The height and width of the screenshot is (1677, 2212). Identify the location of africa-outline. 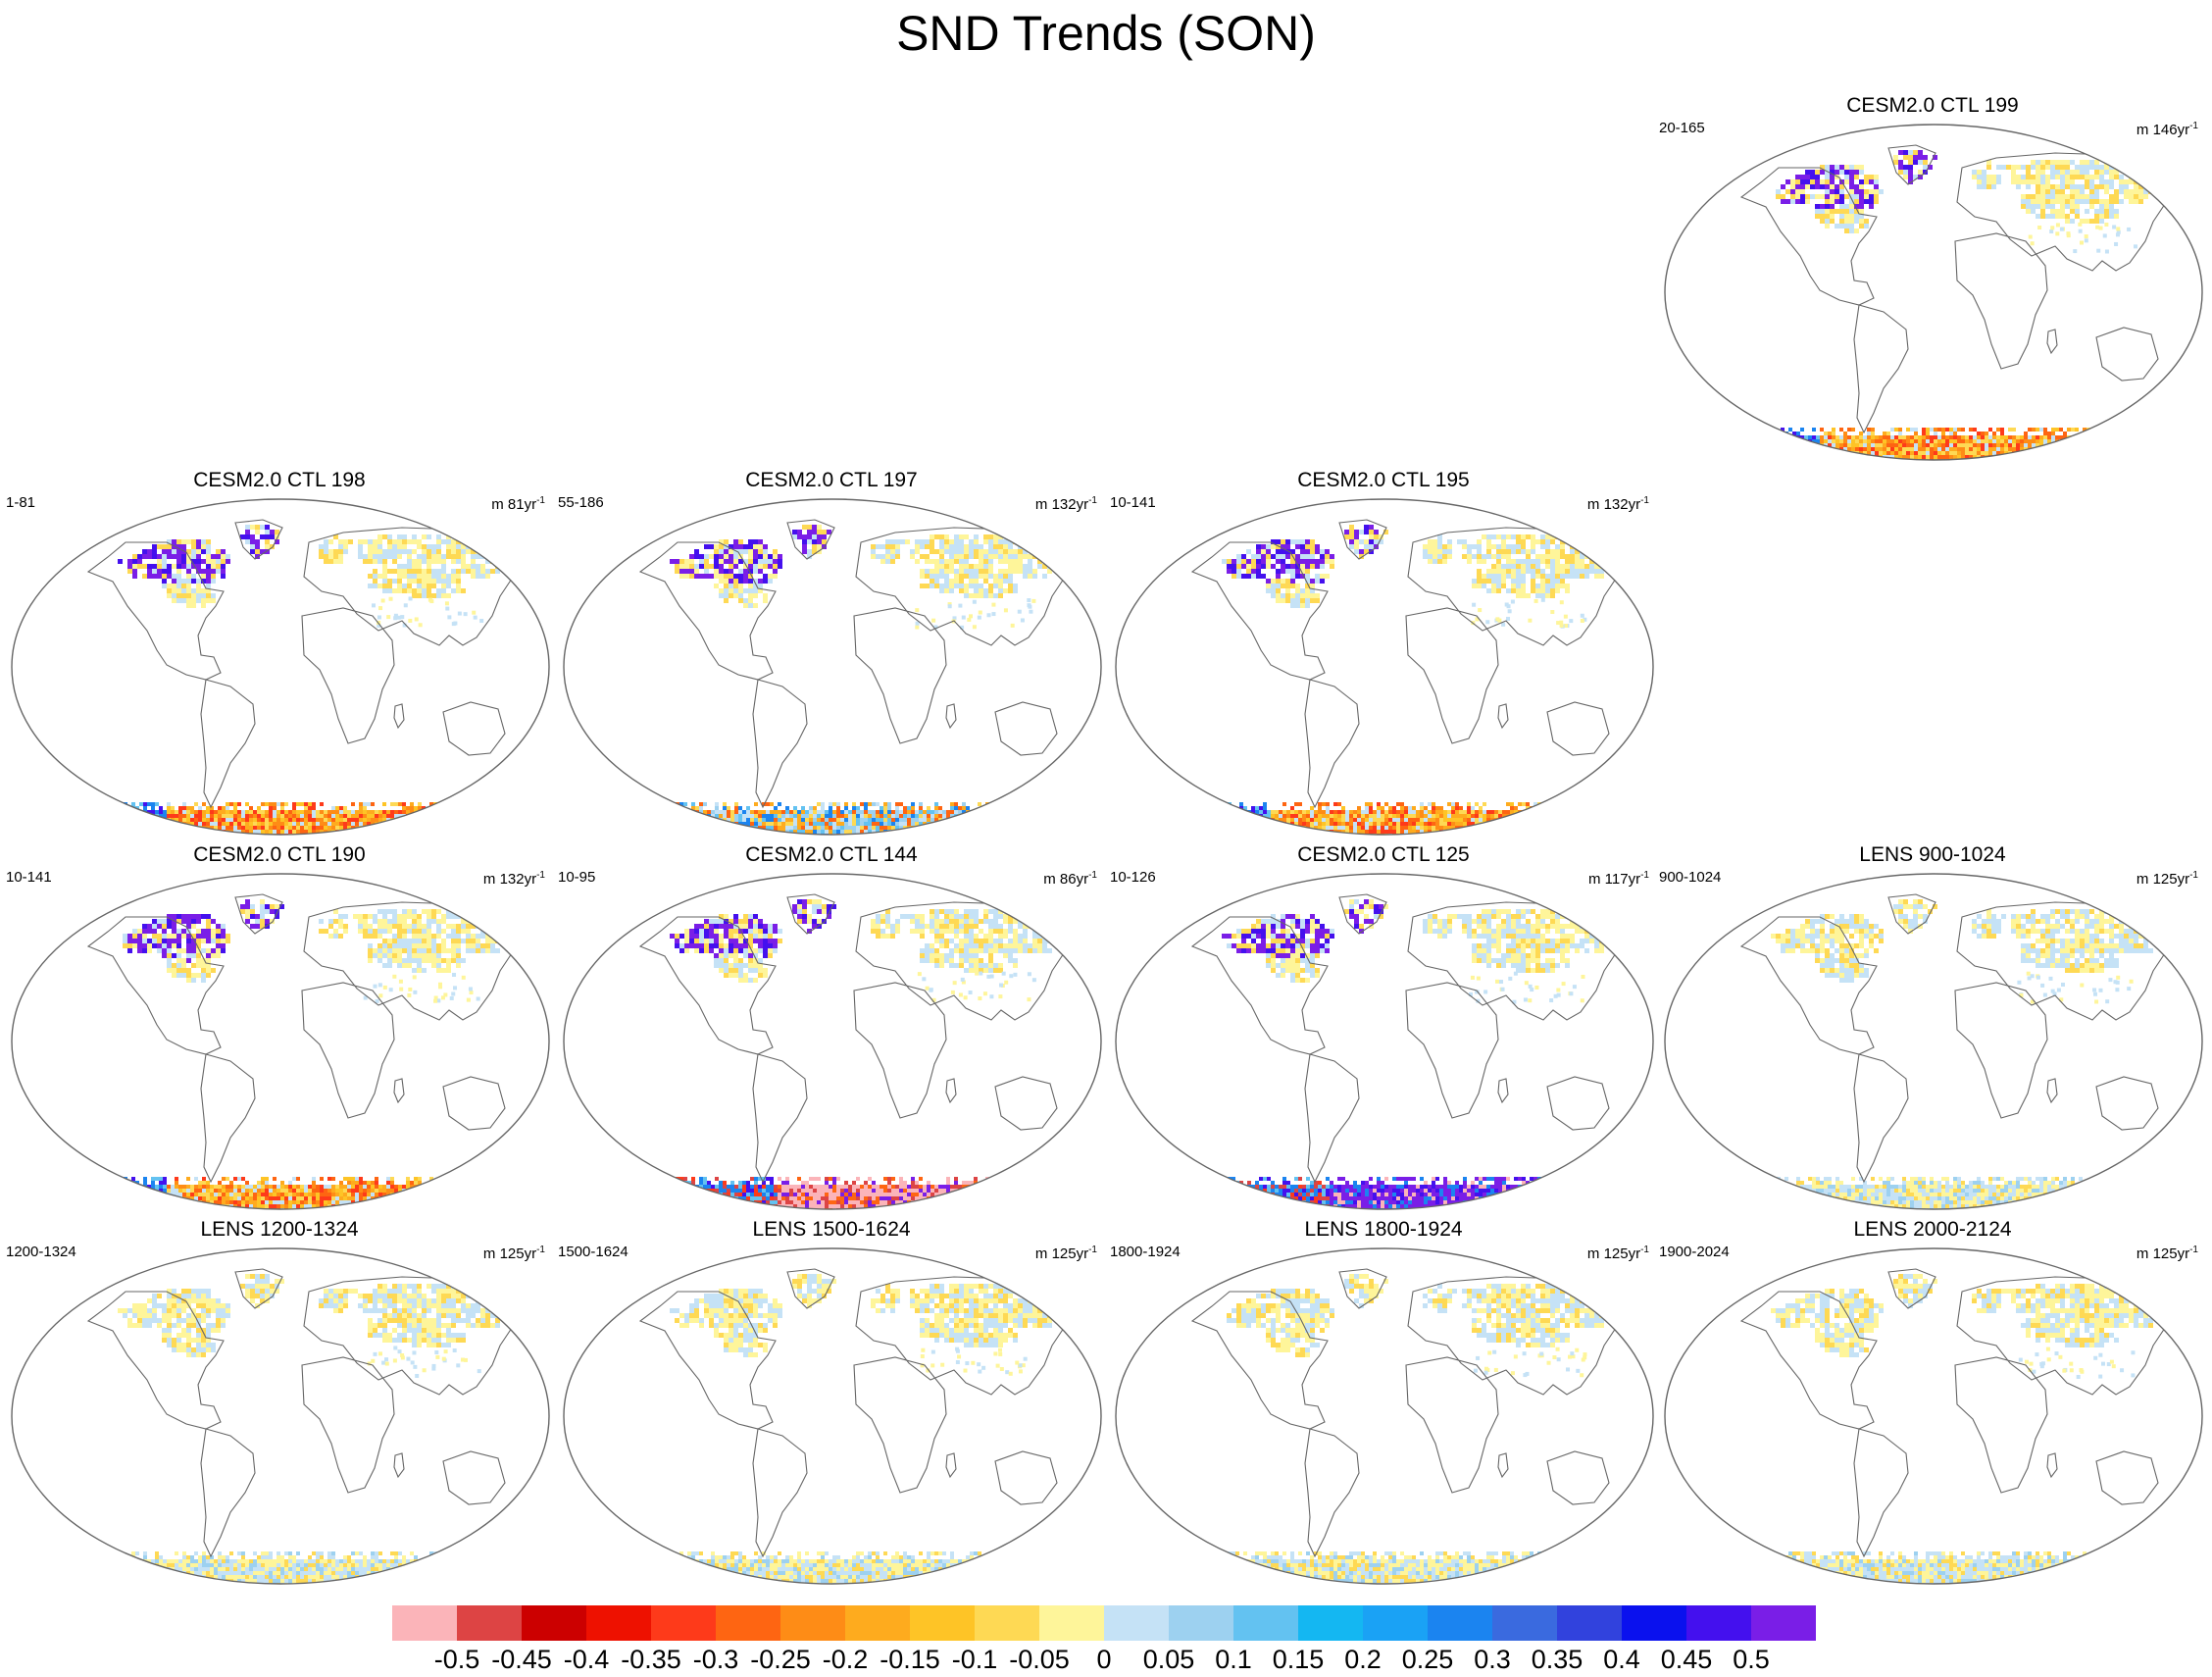
(900, 676).